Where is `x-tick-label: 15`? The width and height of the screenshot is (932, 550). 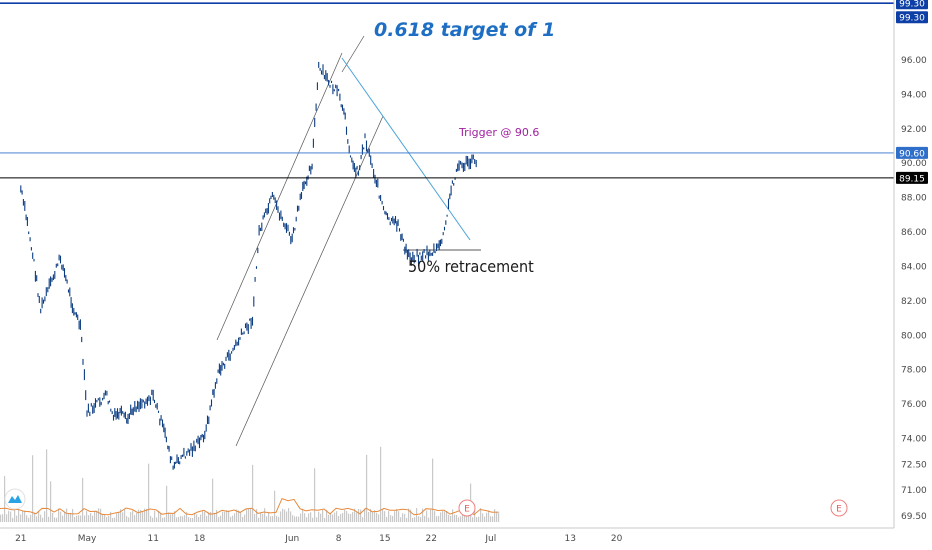 x-tick-label: 15 is located at coordinates (384, 539).